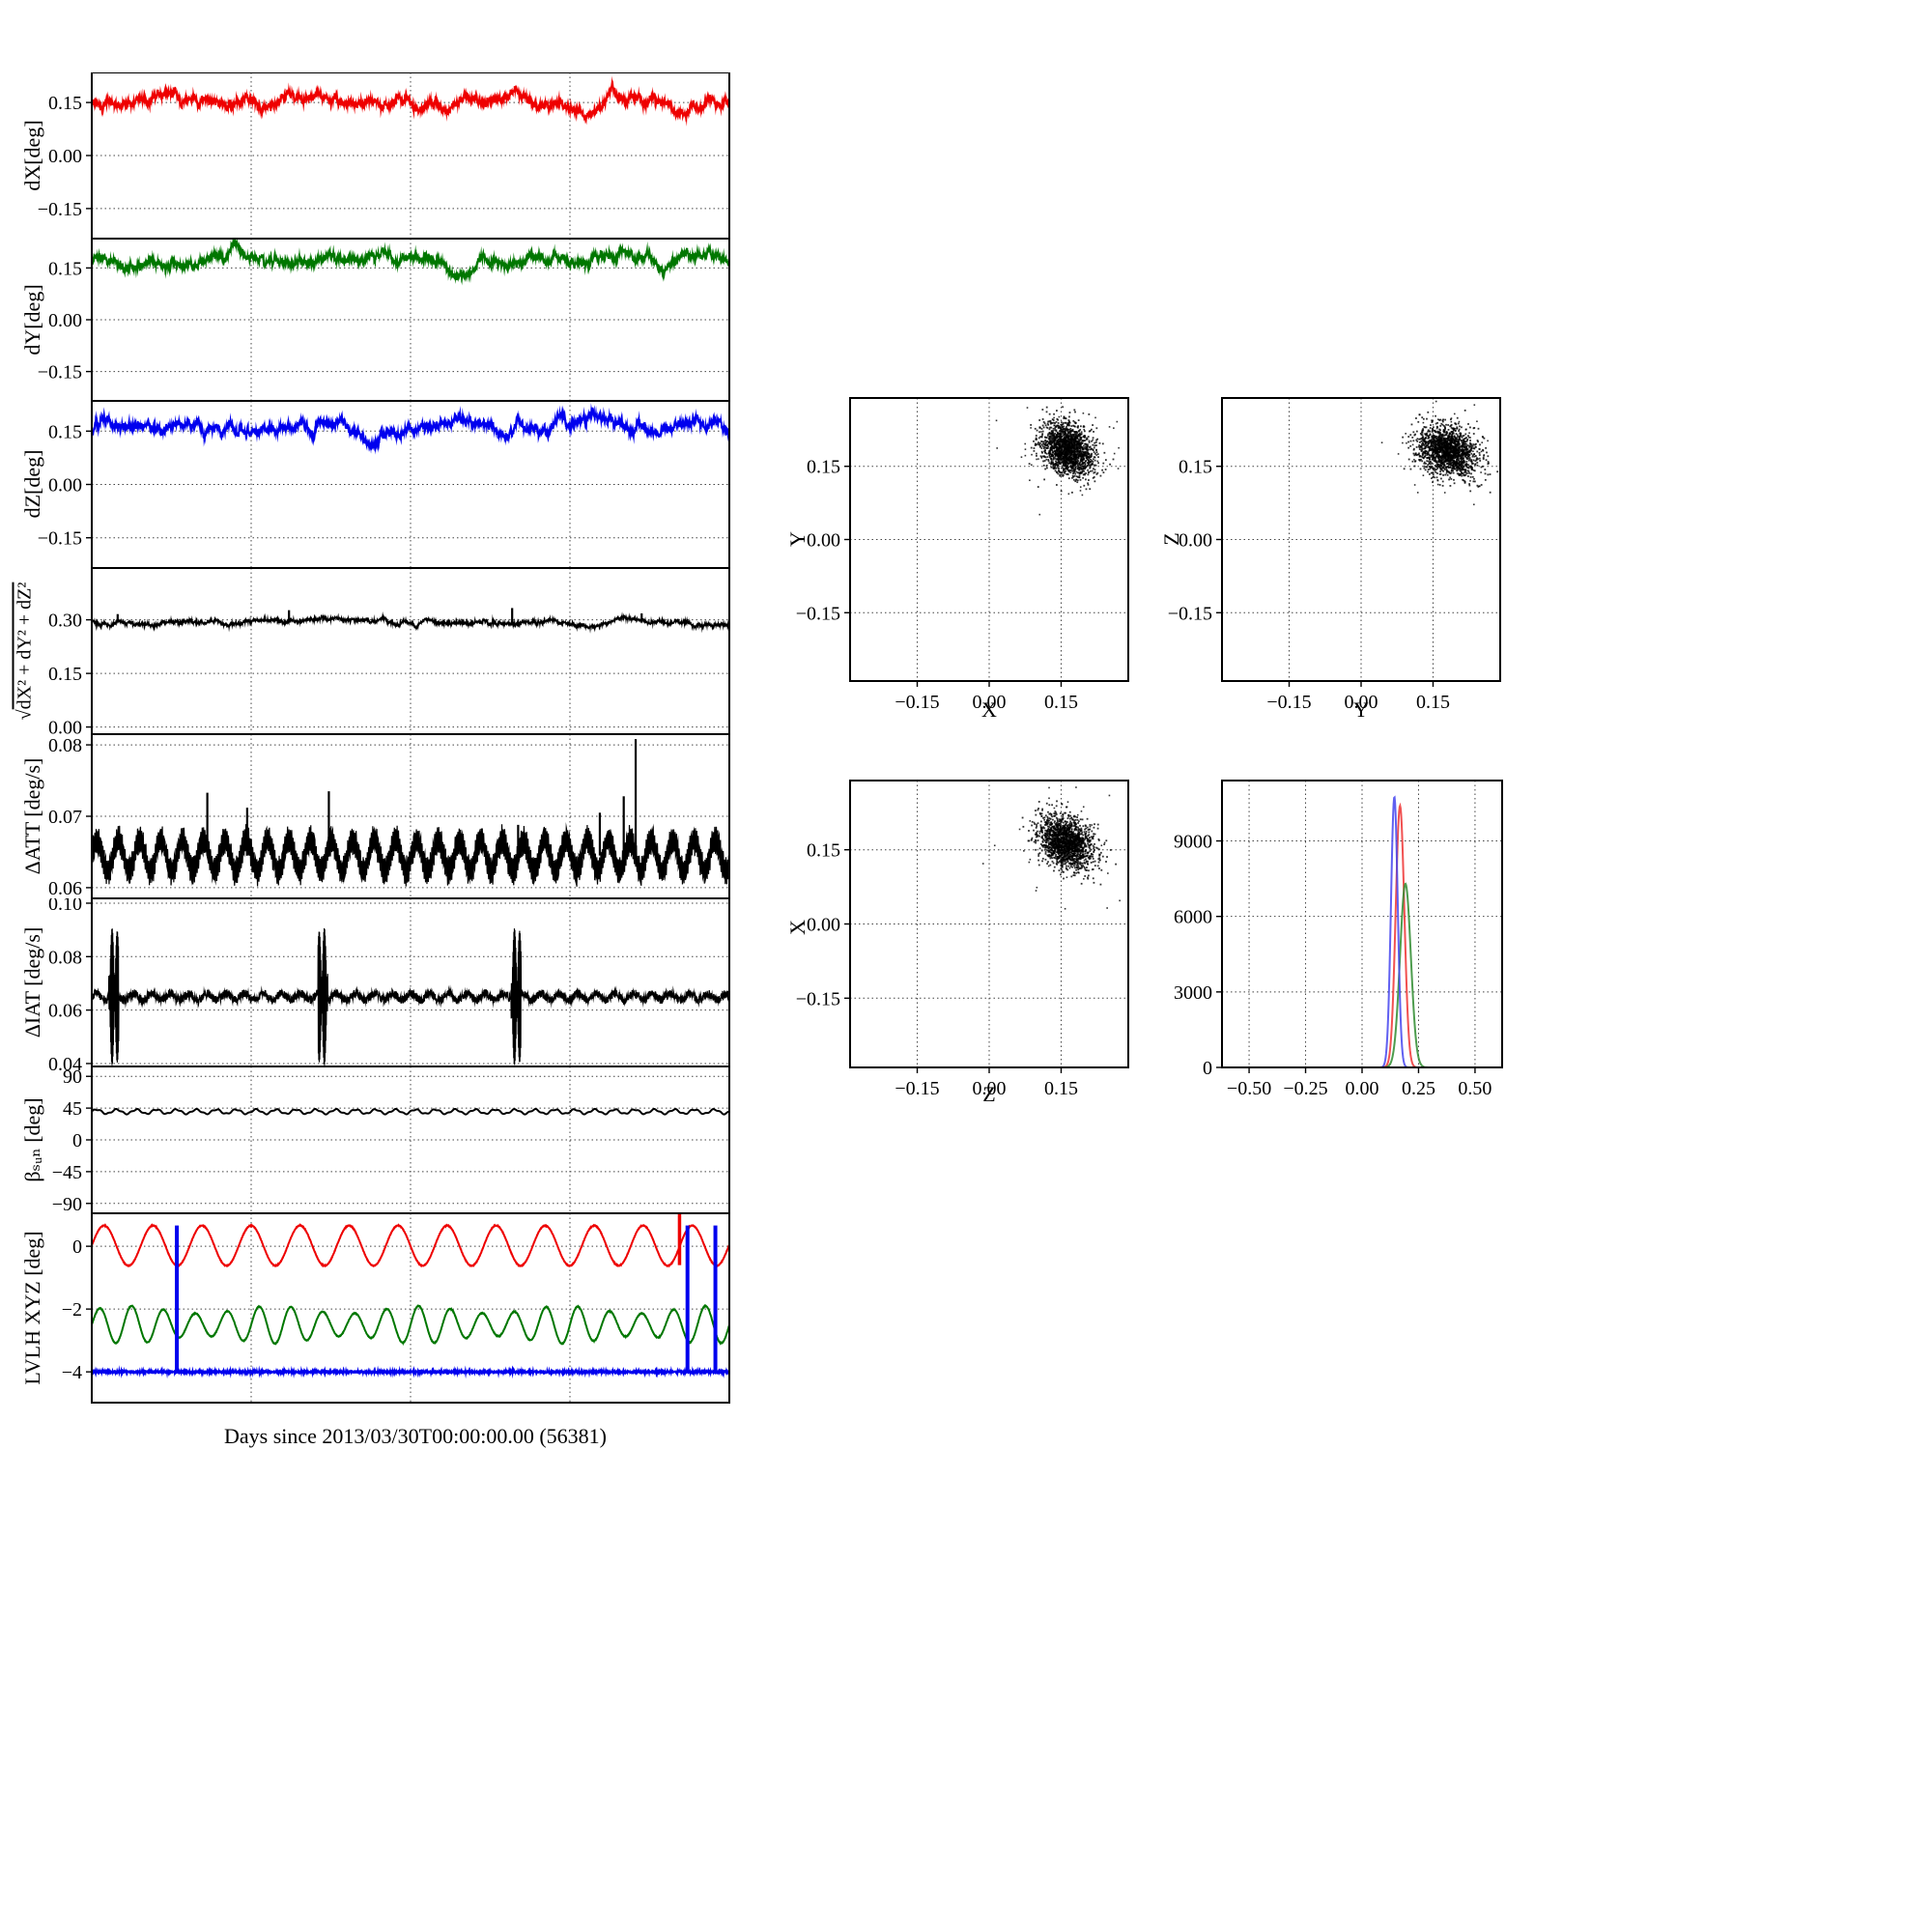  I want to click on plot-lvlh-xyz-timeseries, so click(374, 1322).